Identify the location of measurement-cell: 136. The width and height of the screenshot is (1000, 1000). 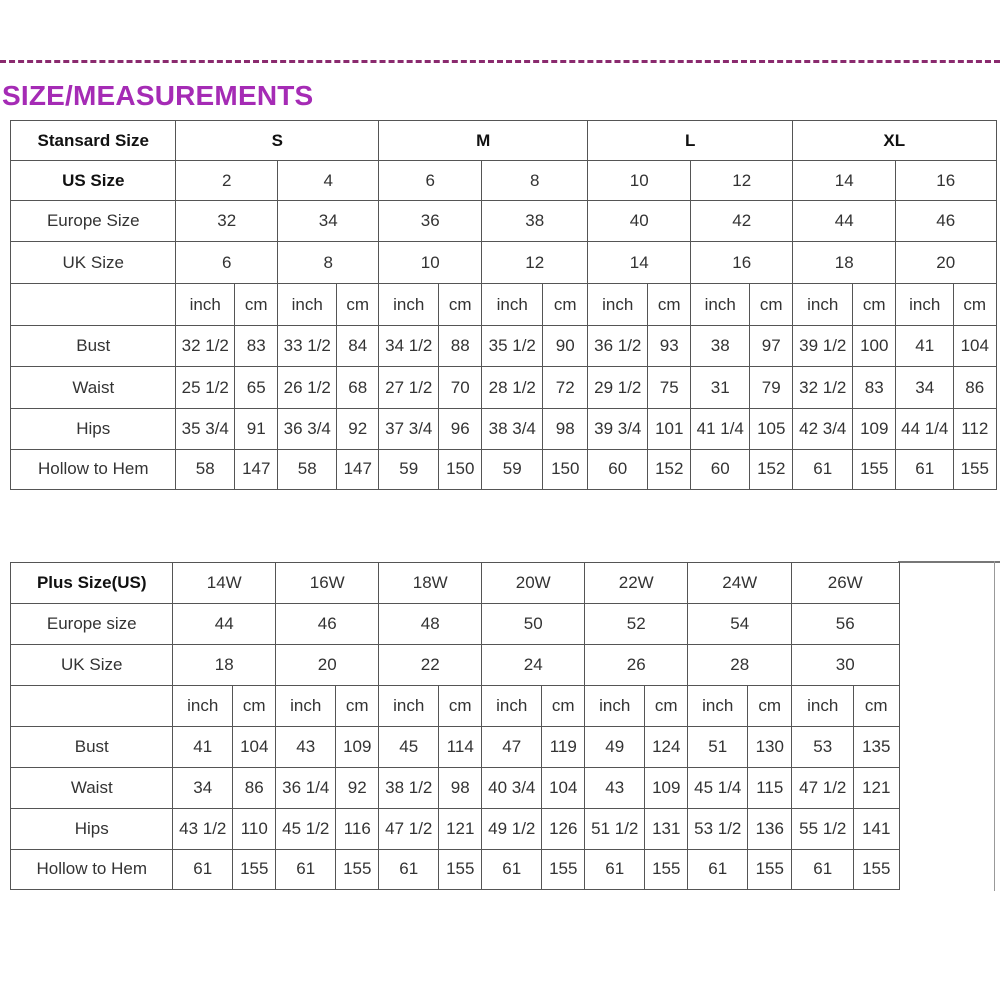
(770, 829).